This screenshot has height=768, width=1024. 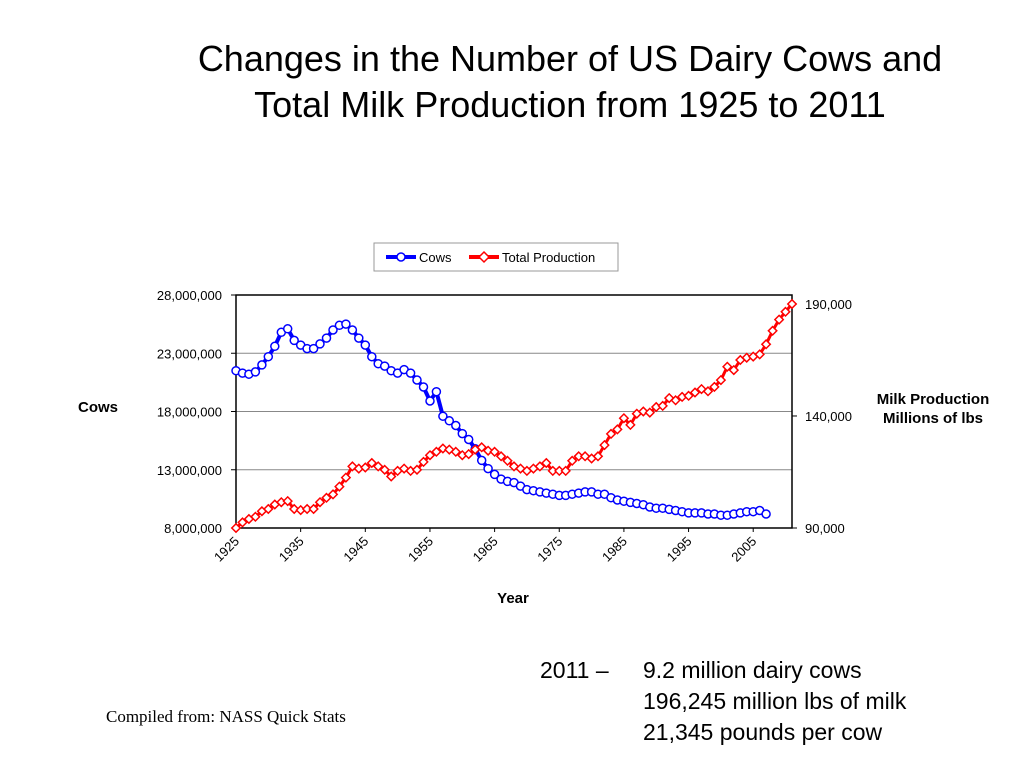 What do you see at coordinates (933, 418) in the screenshot?
I see `right-axis-title-line-2: Millions of lbs` at bounding box center [933, 418].